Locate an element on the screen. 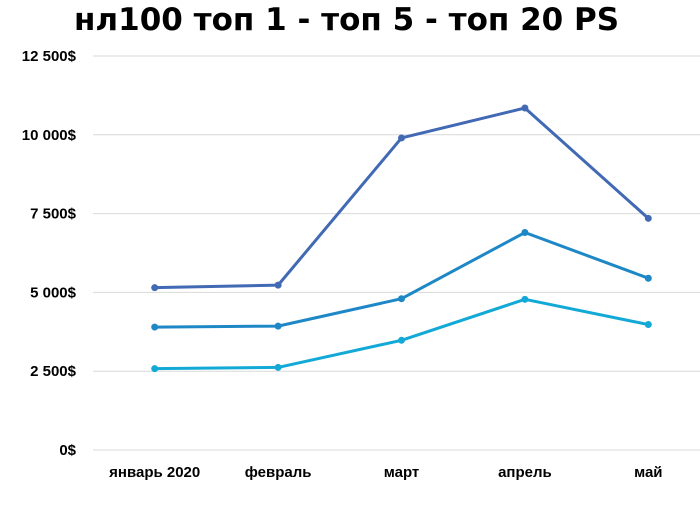  y-tick-label: 5 000$ is located at coordinates (53, 292).